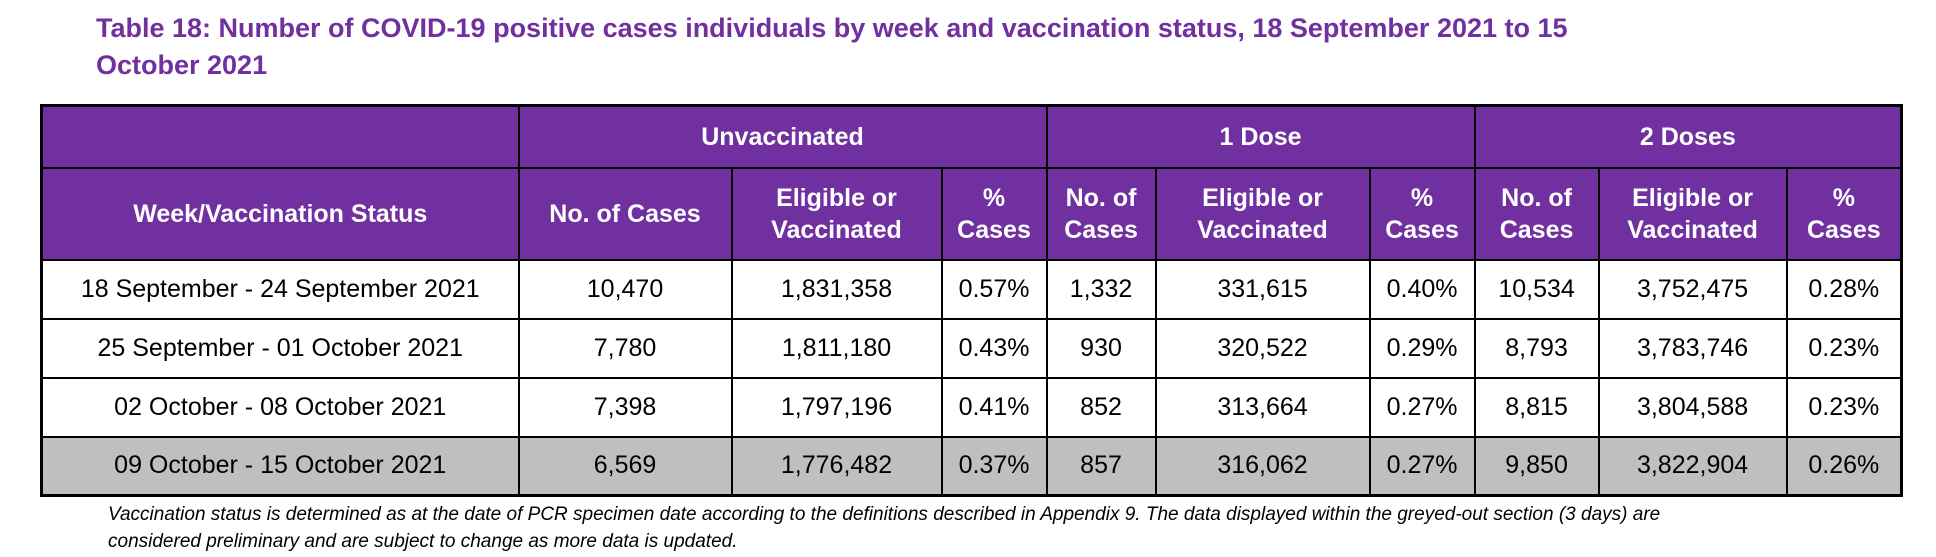 This screenshot has width=1936, height=557. I want to click on value-cell: 3,752,475, so click(1692, 289).